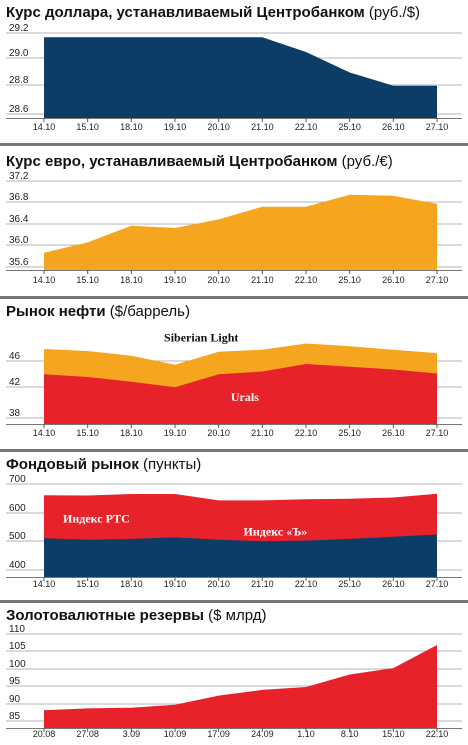  Describe the element at coordinates (17, 479) in the screenshot. I see `y-tick-label: 700` at that location.